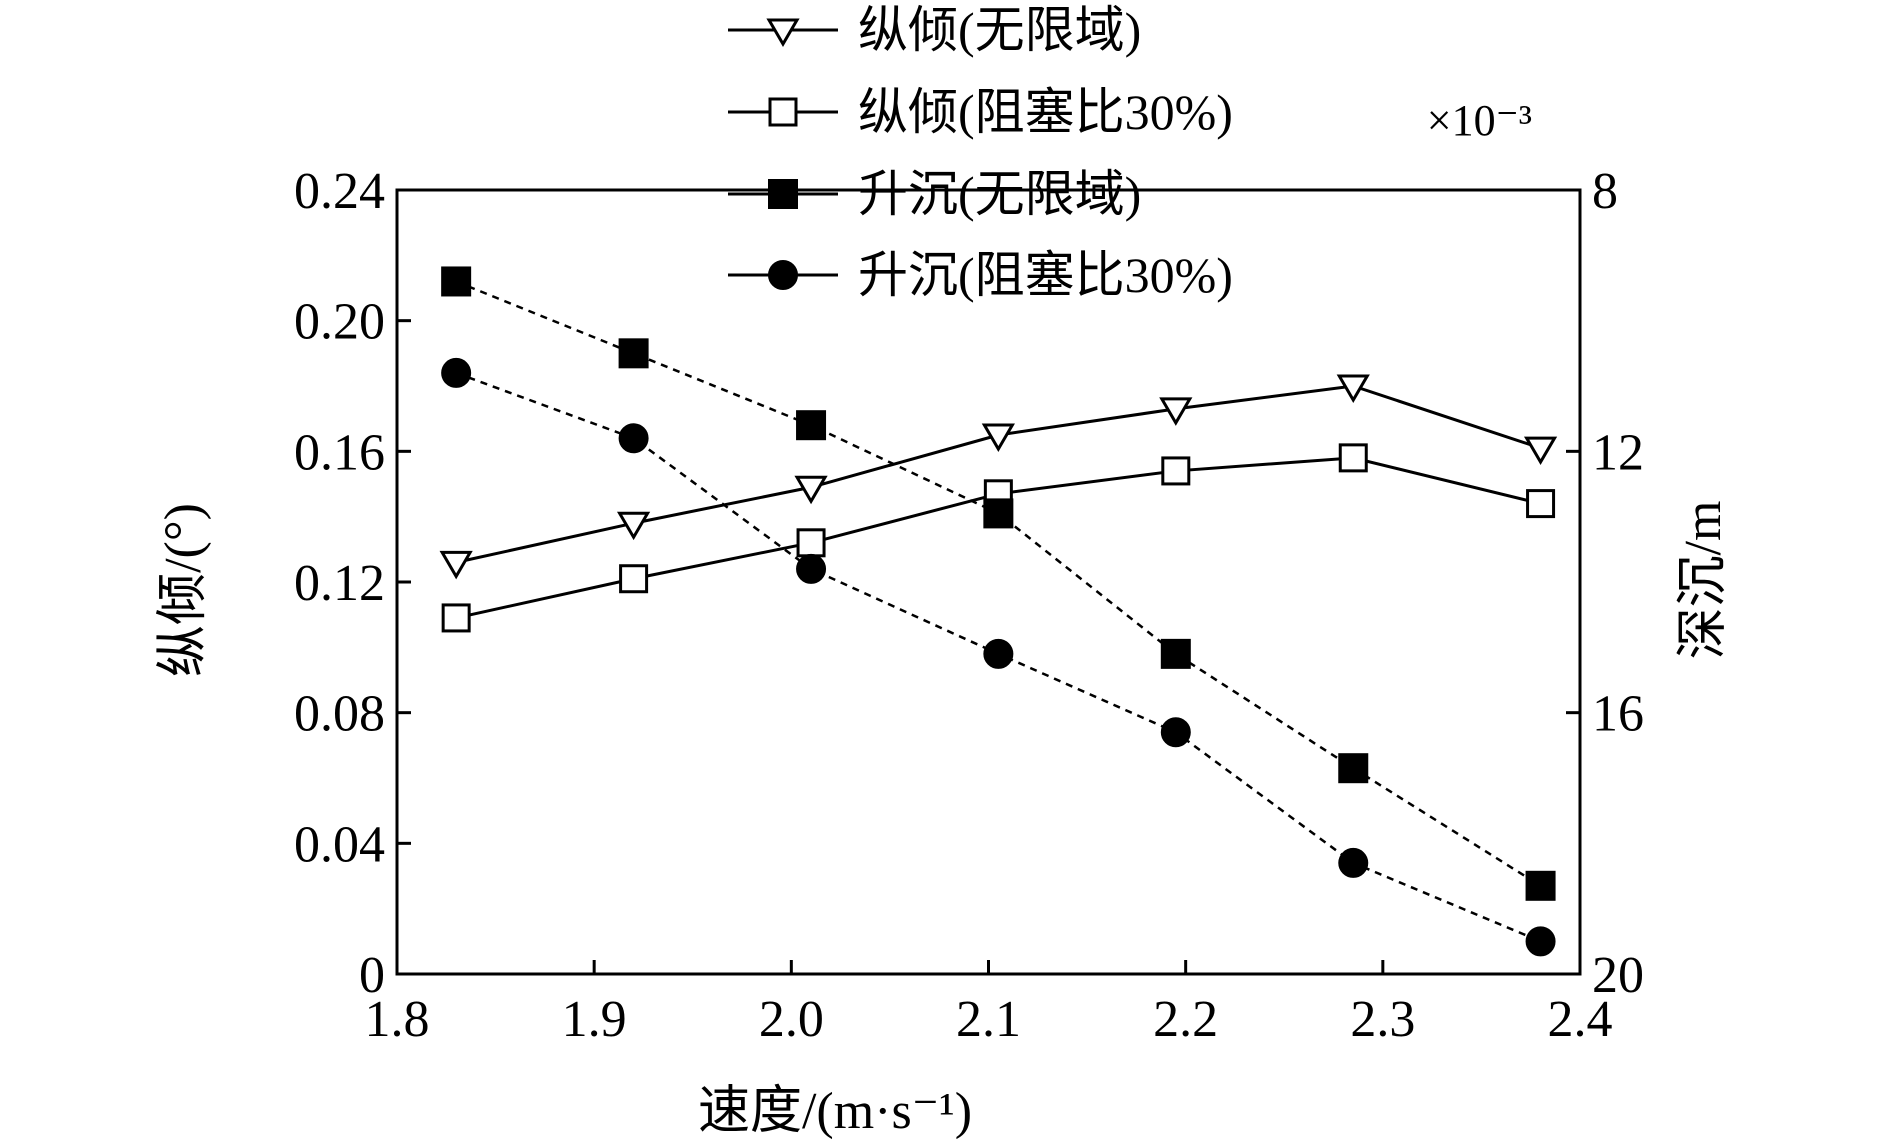 The height and width of the screenshot is (1142, 1889). What do you see at coordinates (339, 844) in the screenshot?
I see `y-tick-label: 0.04` at bounding box center [339, 844].